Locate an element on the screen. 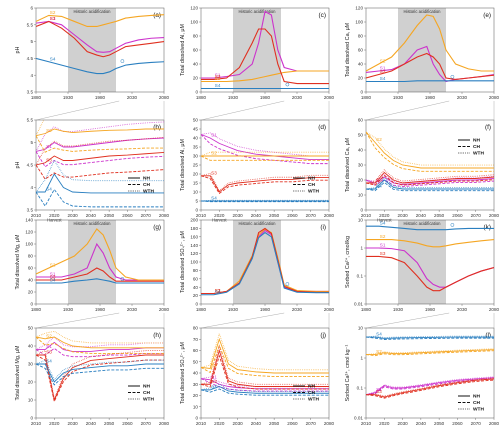 Image resolution: width=500 pixels, height=425 pixels. legend-label: CH is located at coordinates (476, 147).